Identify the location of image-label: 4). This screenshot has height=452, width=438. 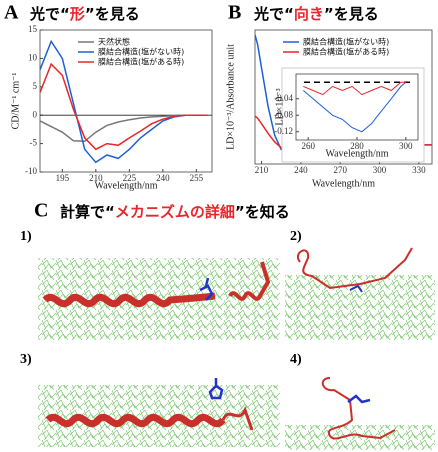
(296, 359).